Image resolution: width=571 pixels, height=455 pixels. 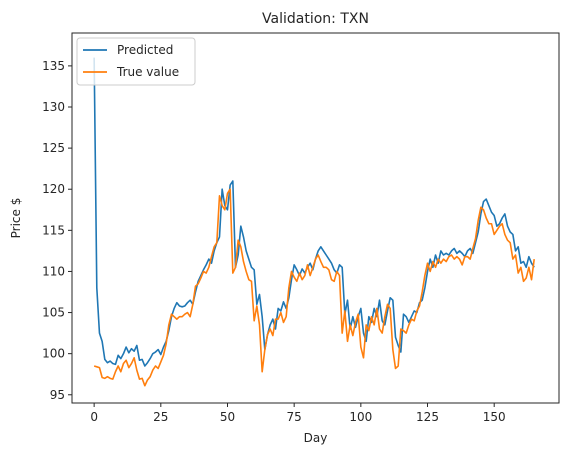 I want to click on x-tick-label: 100, so click(x=360, y=417).